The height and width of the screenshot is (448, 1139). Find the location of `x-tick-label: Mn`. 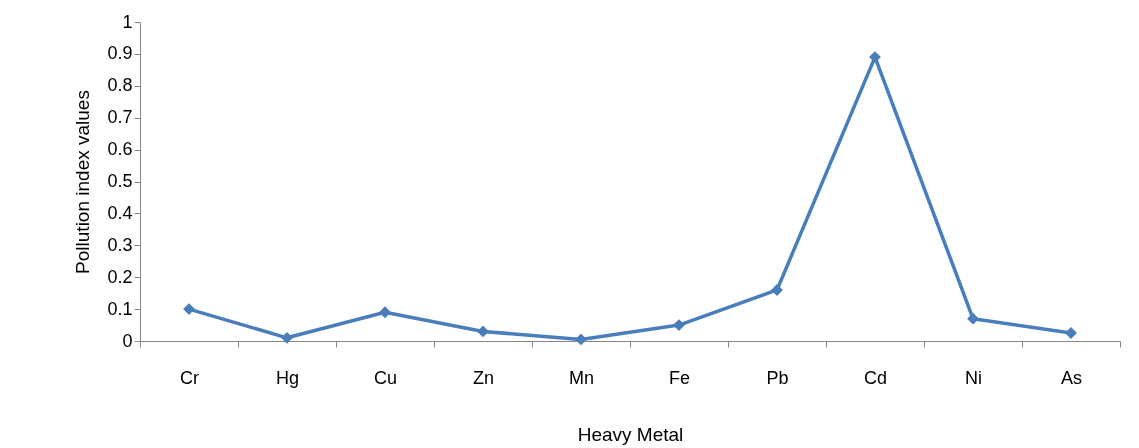

x-tick-label: Mn is located at coordinates (581, 377).